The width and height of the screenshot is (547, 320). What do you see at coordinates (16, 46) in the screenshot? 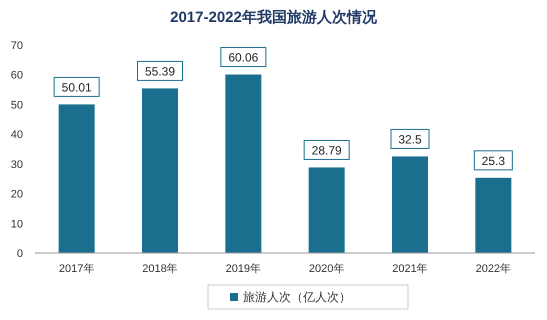
I see `y-tick-label: 70` at bounding box center [16, 46].